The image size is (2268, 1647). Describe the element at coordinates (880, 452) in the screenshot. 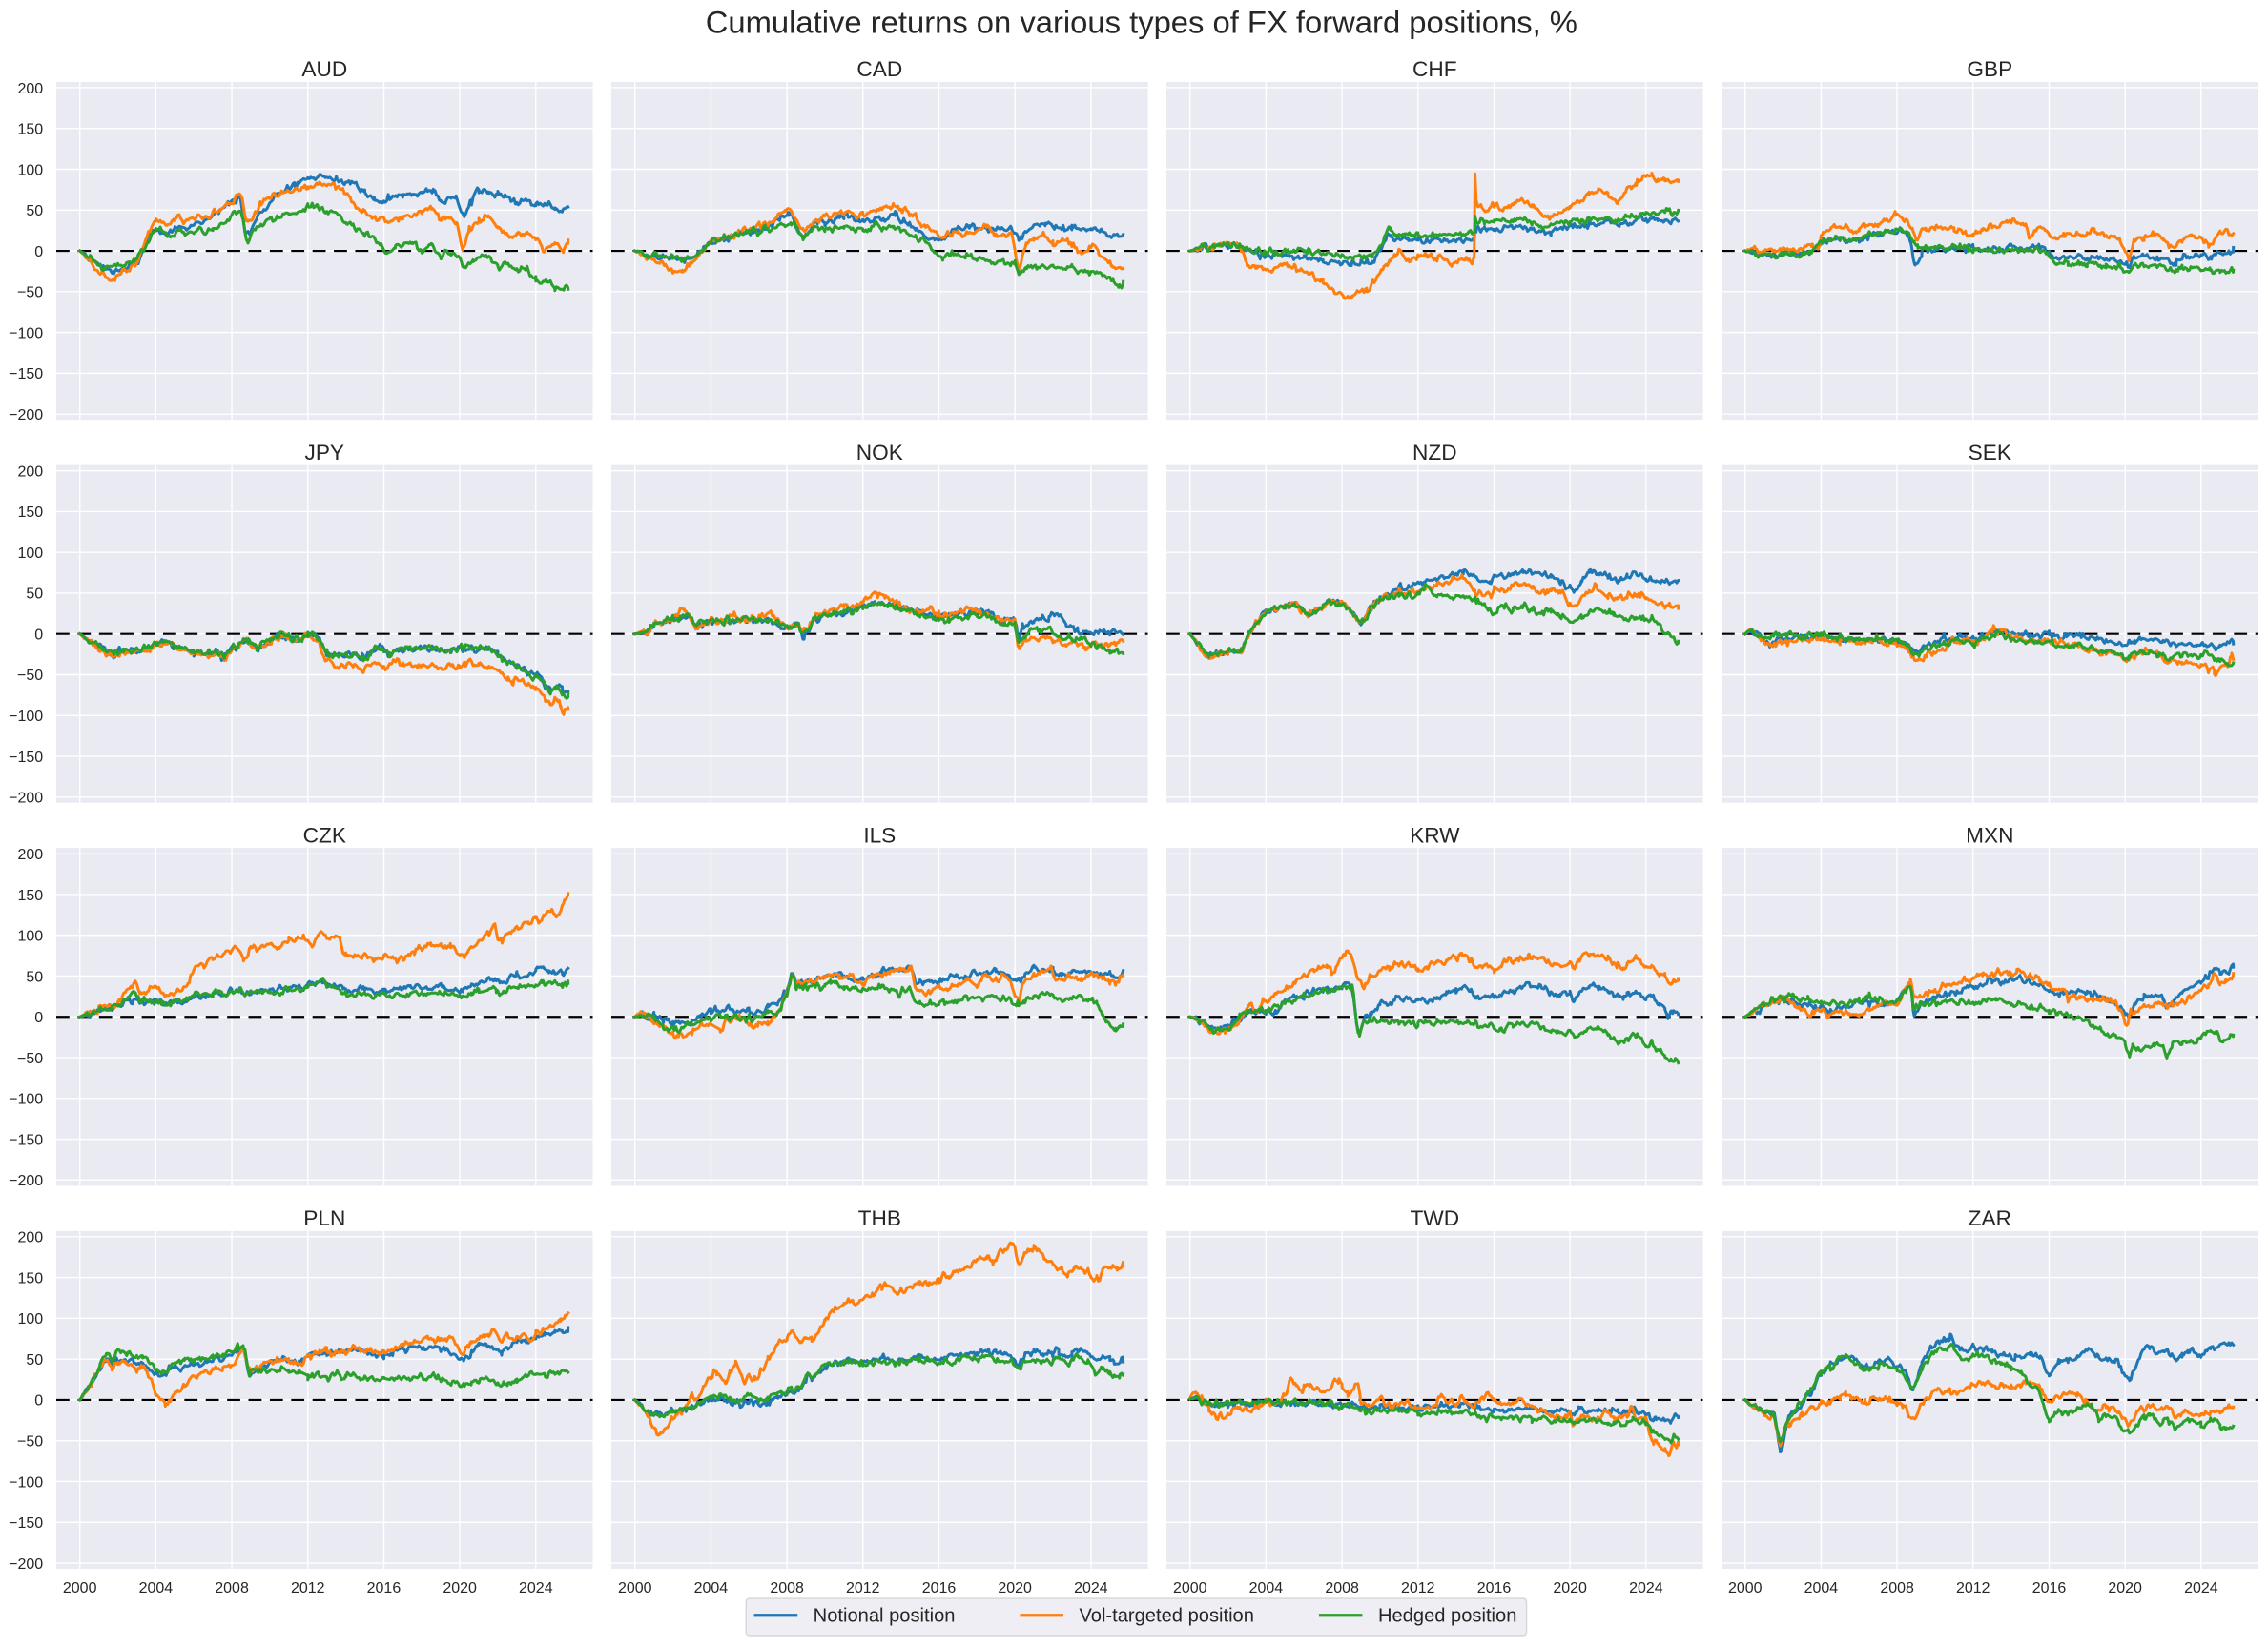

I see `svg-text: NOK` at that location.